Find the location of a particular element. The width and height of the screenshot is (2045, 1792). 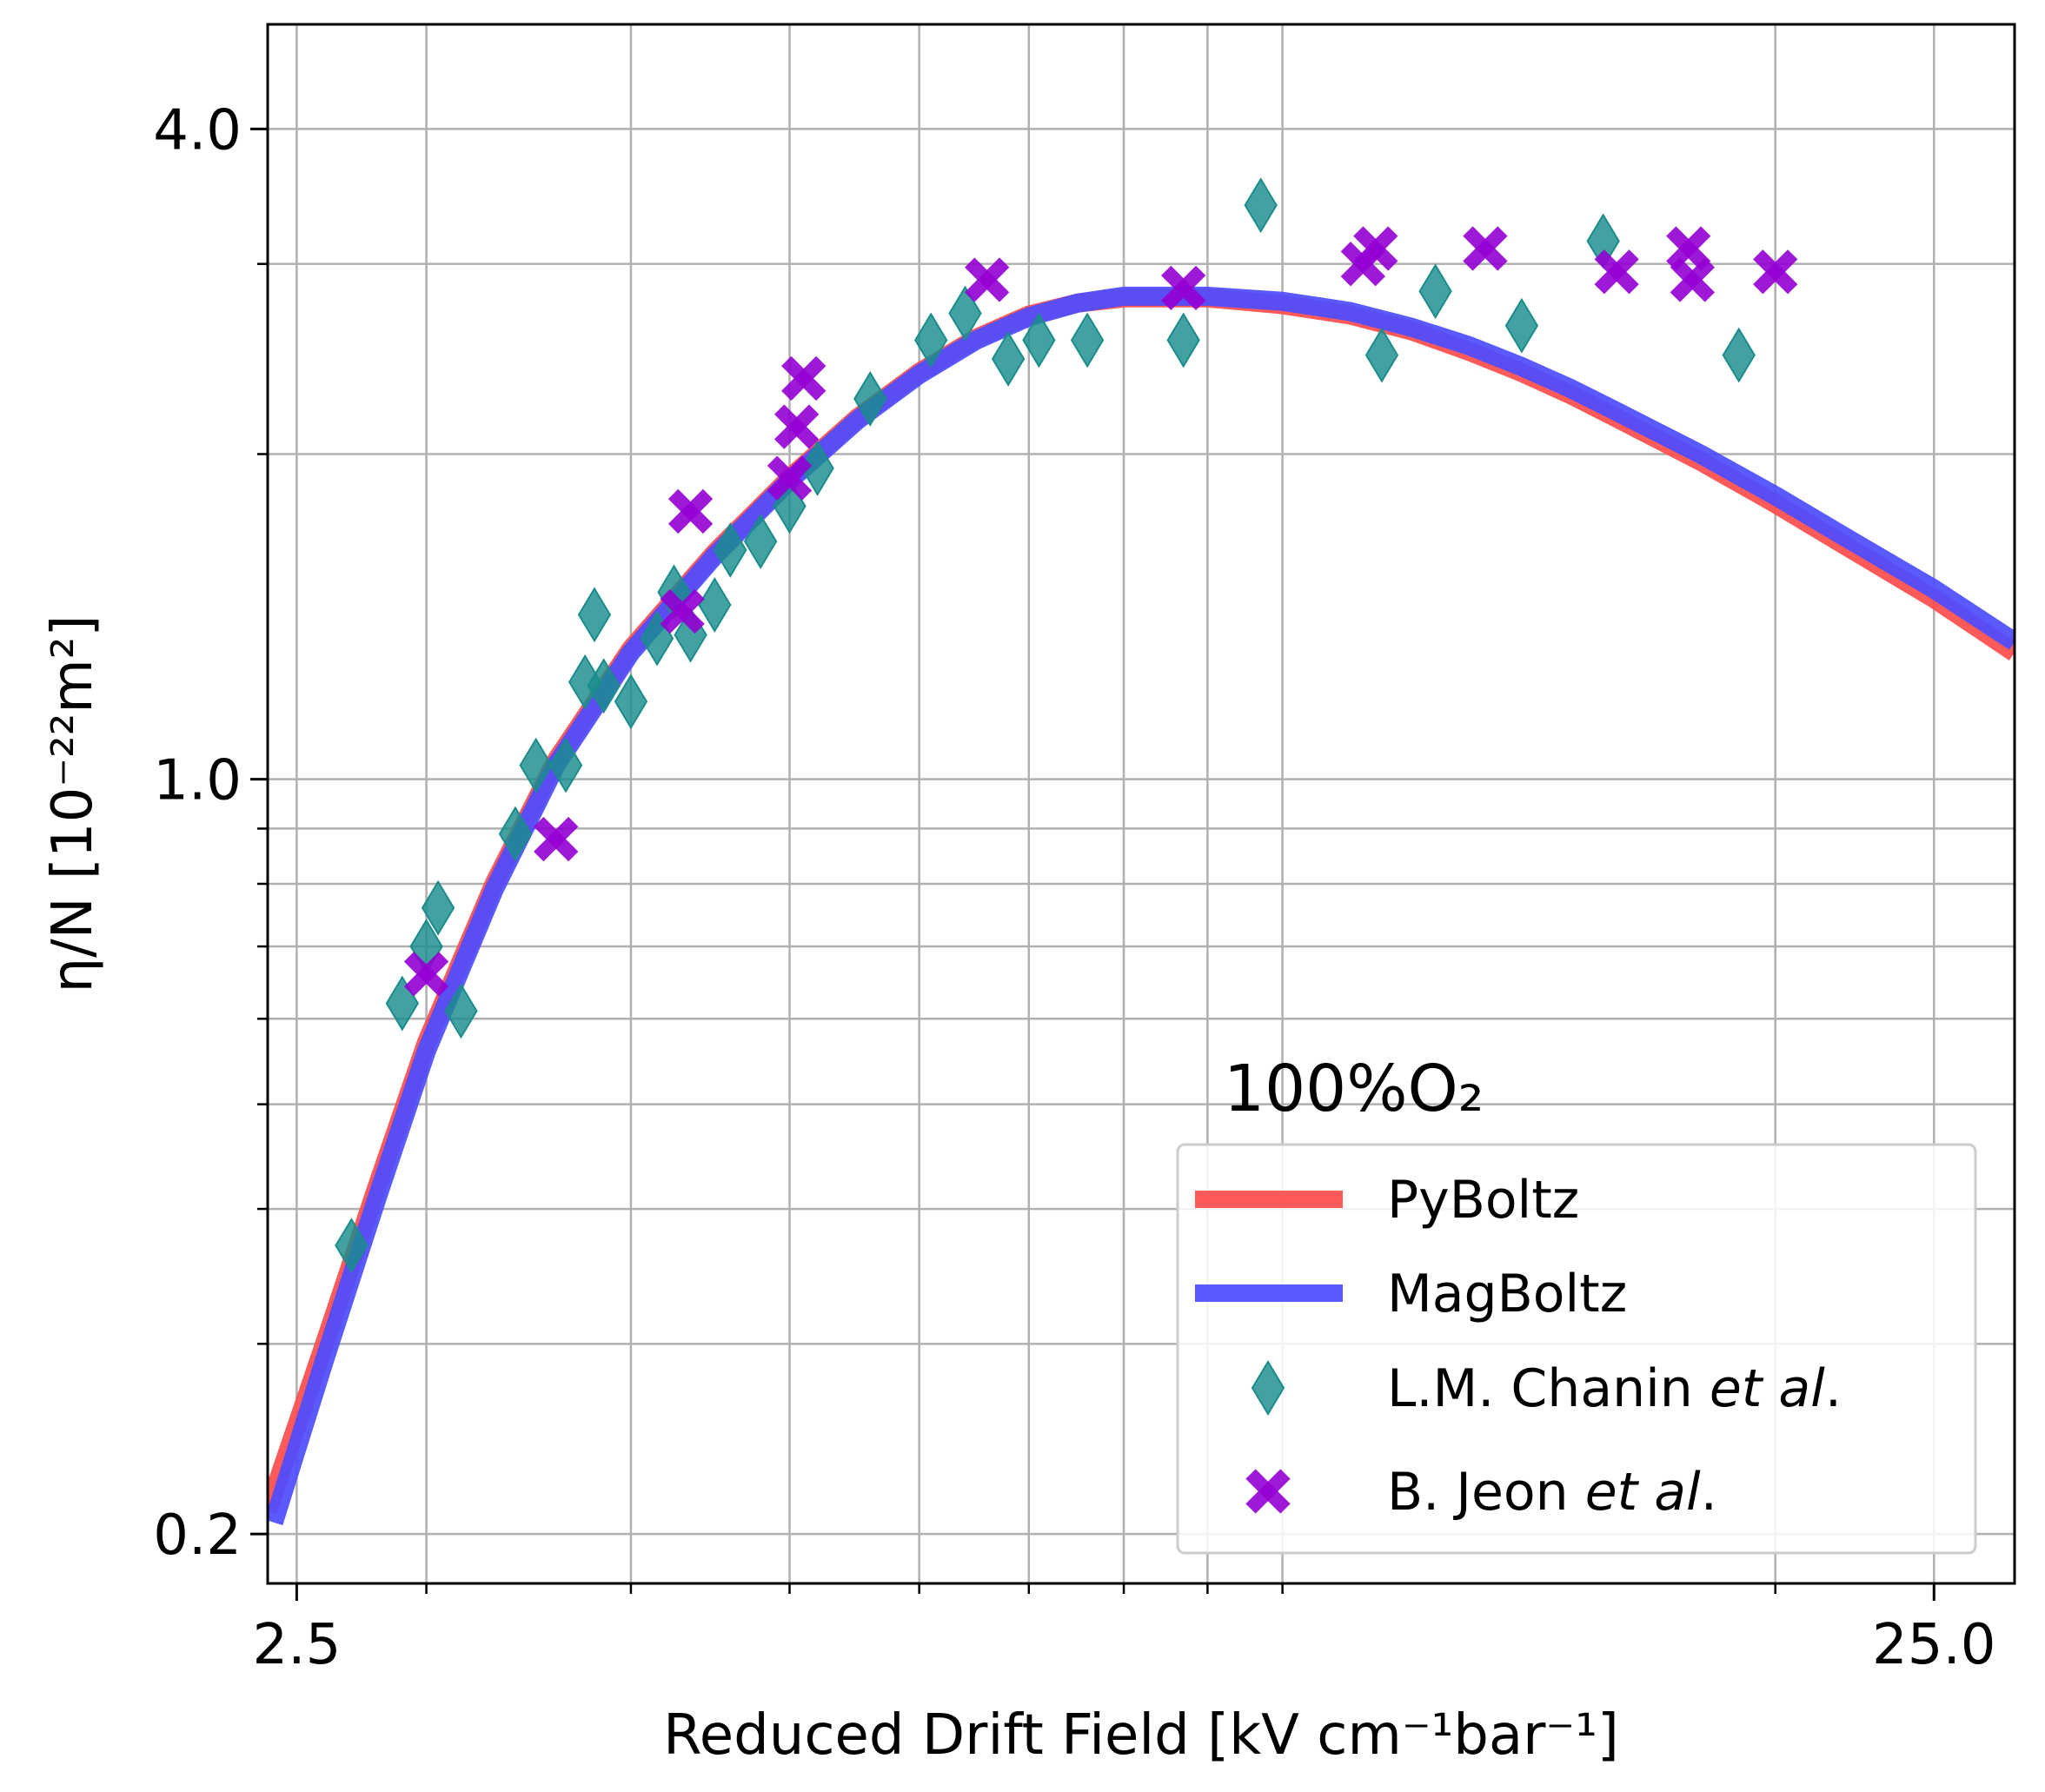

y-tick-label: 1.0 is located at coordinates (197, 781).